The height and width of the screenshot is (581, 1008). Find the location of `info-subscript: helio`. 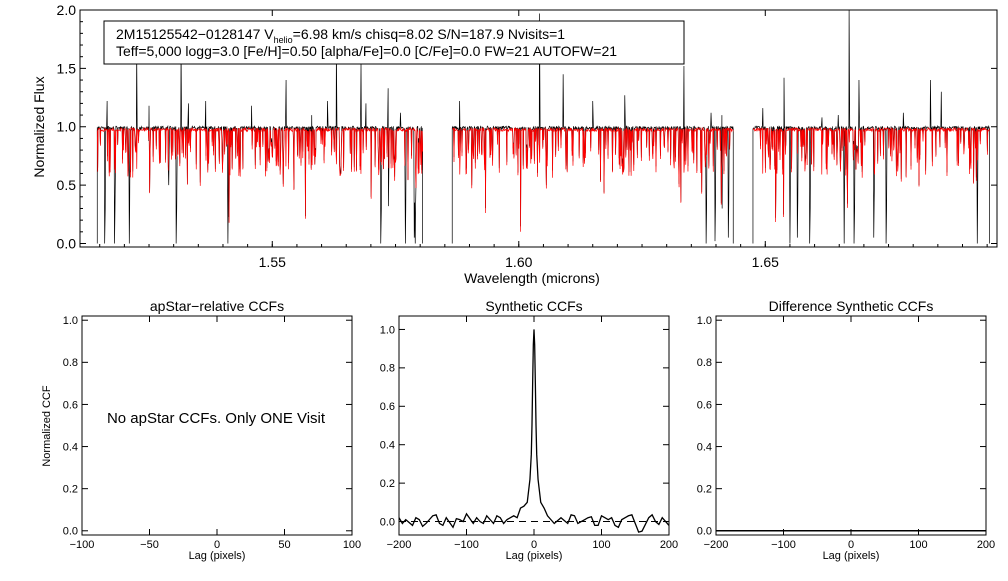

info-subscript: helio is located at coordinates (283, 40).